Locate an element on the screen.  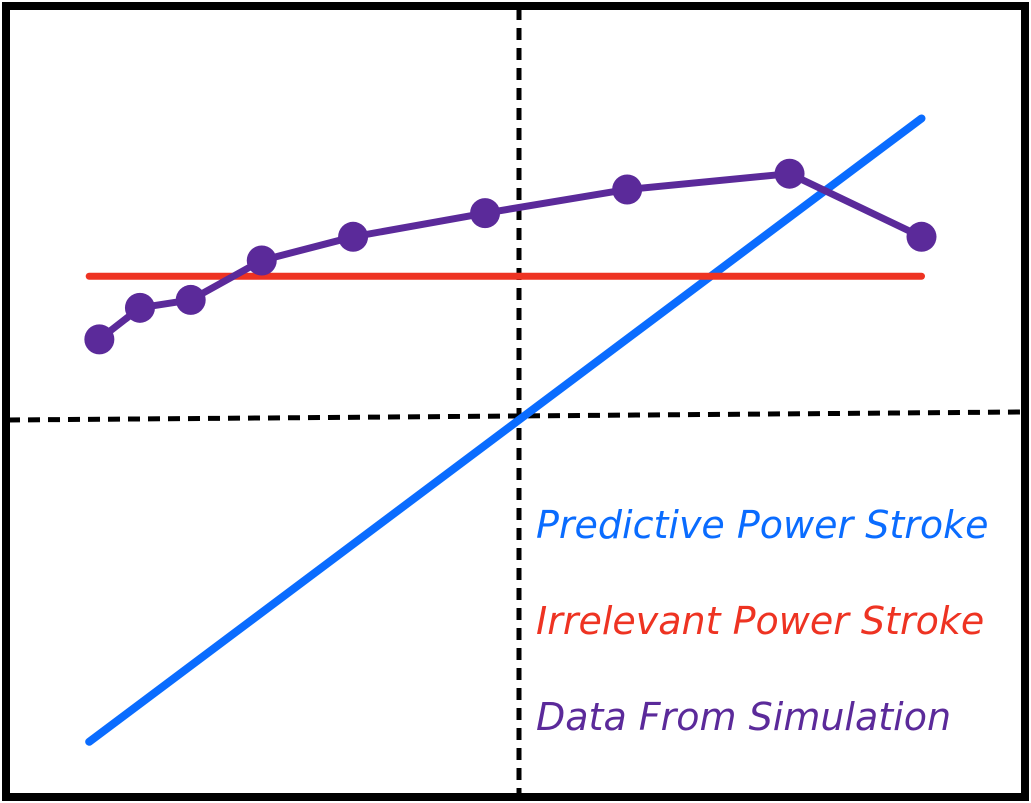
legend-item-data-from-simulation: Data From Simulation is located at coordinates (743, 717).